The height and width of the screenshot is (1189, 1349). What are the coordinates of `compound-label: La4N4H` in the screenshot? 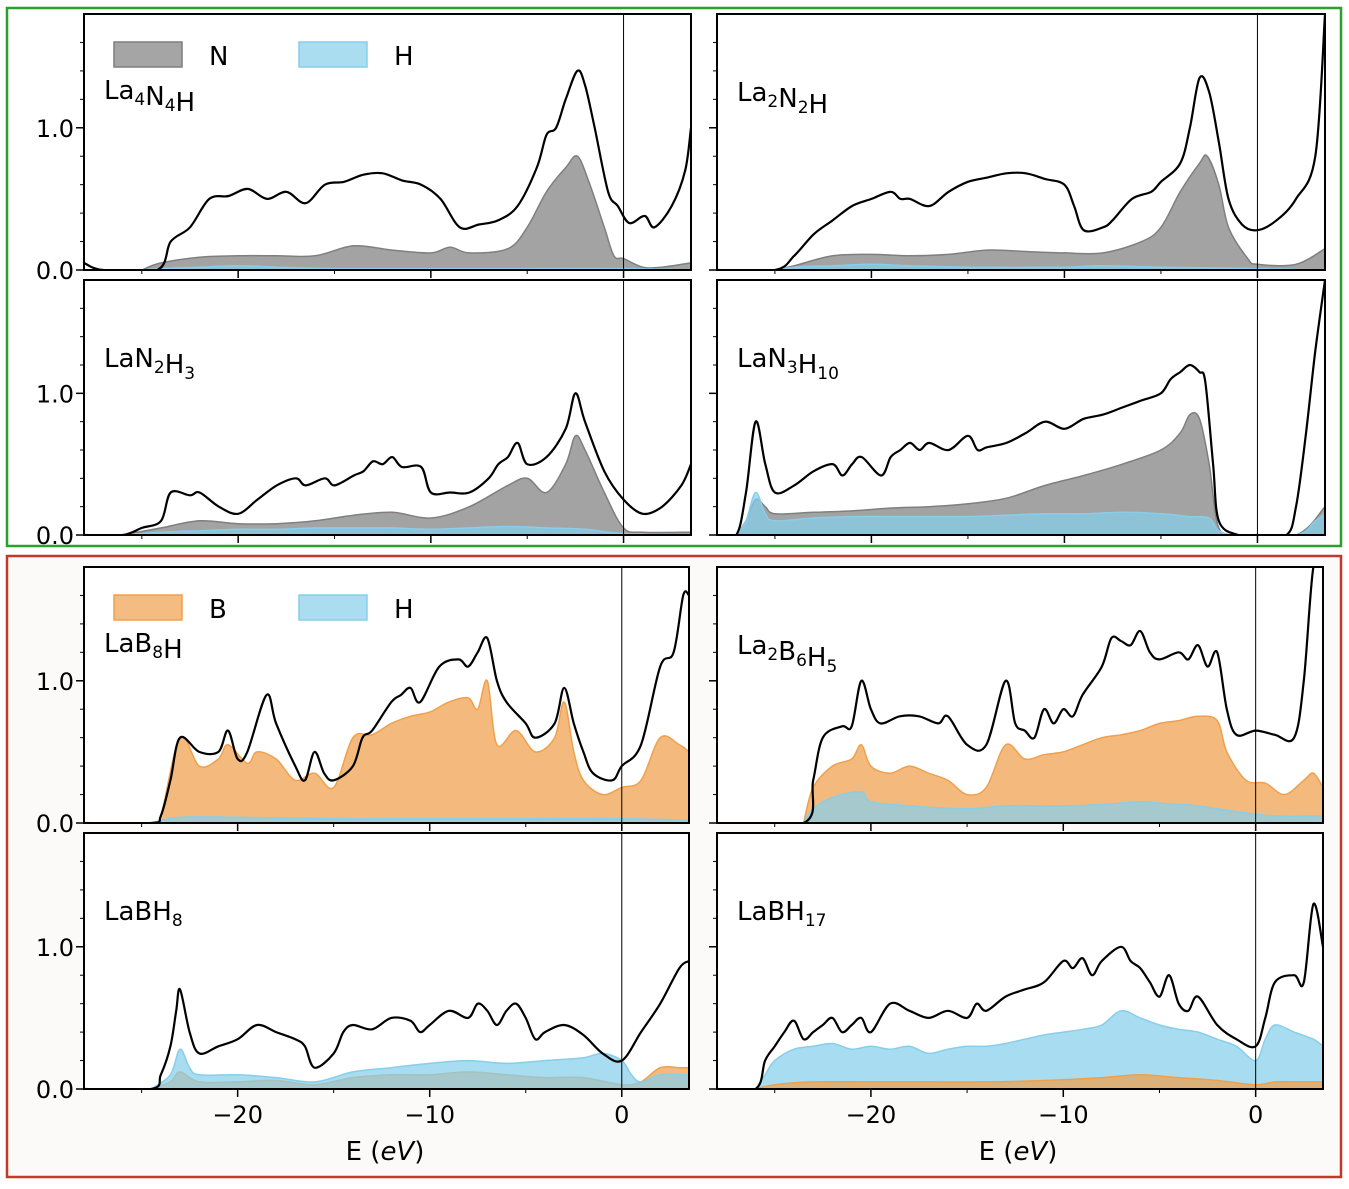 It's located at (149, 97).